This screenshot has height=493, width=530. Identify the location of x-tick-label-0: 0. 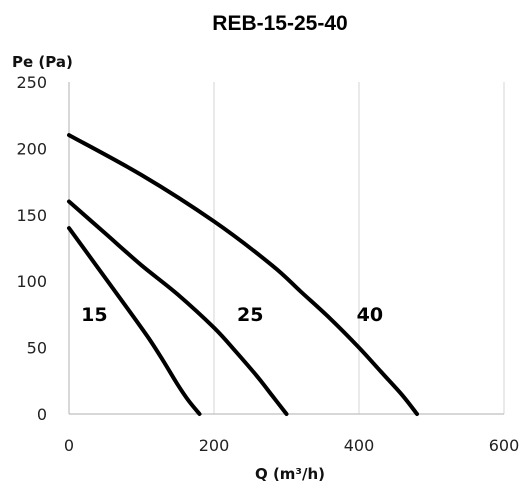
(69, 445).